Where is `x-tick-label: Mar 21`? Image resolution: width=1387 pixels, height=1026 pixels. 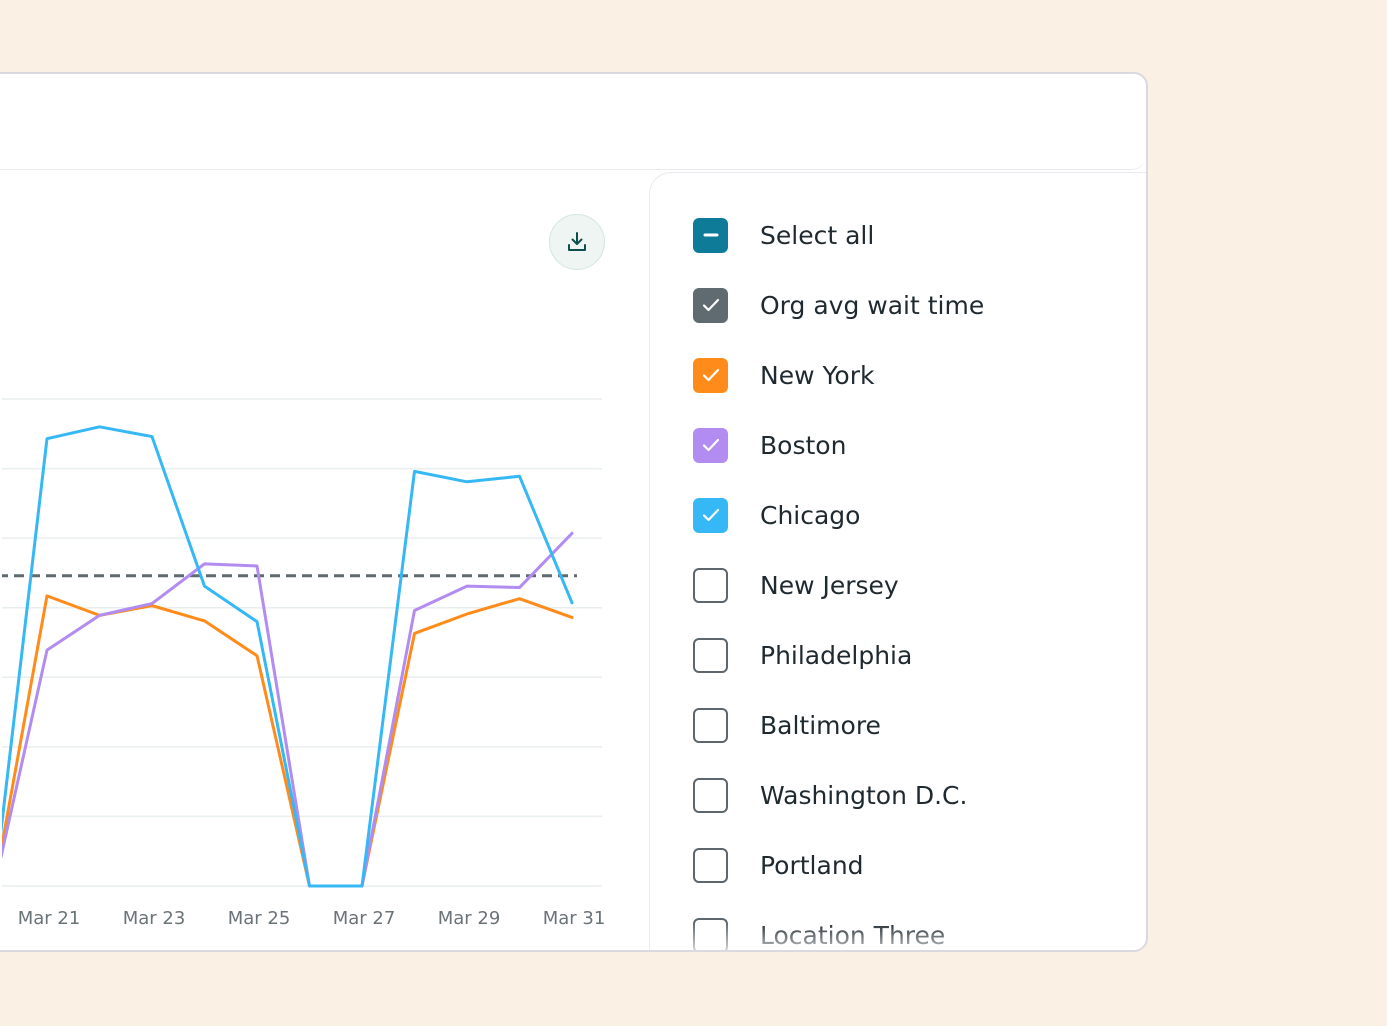
x-tick-label: Mar 21 is located at coordinates (49, 918).